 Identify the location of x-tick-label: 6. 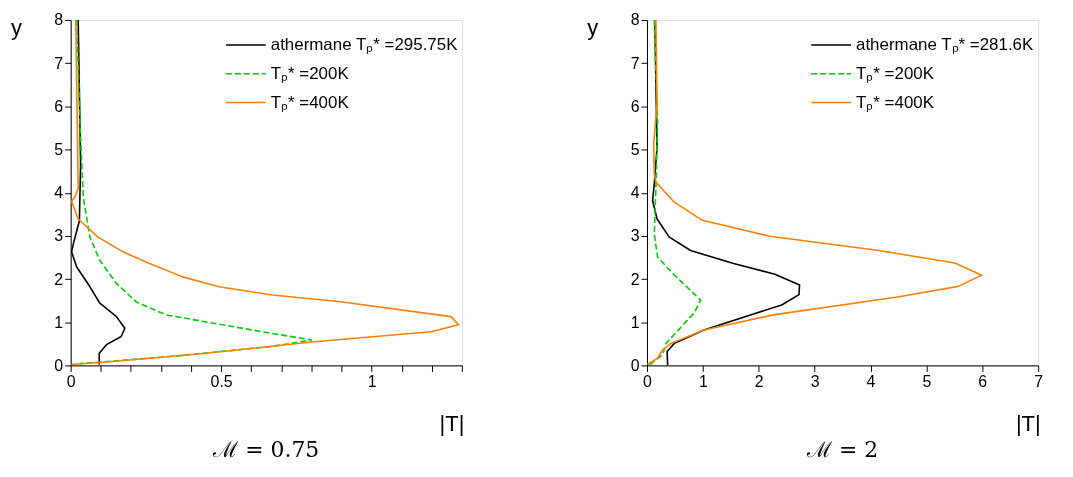
(983, 381).